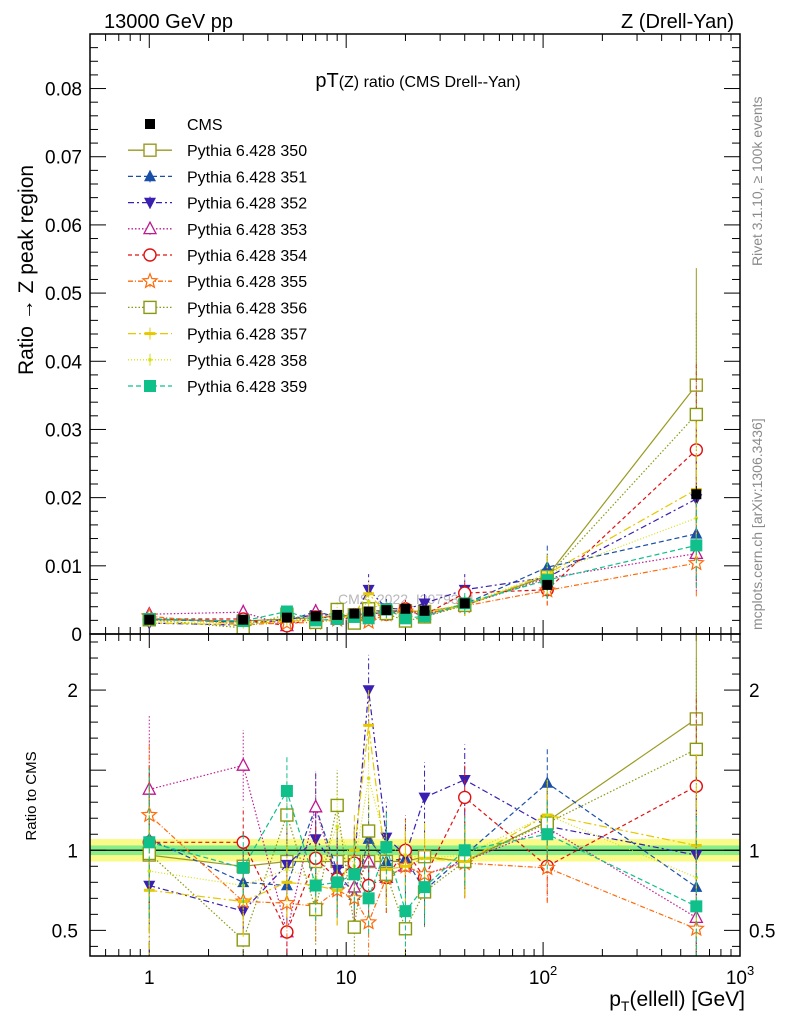  Describe the element at coordinates (63, 226) in the screenshot. I see `y-tick-label: 0.06` at that location.